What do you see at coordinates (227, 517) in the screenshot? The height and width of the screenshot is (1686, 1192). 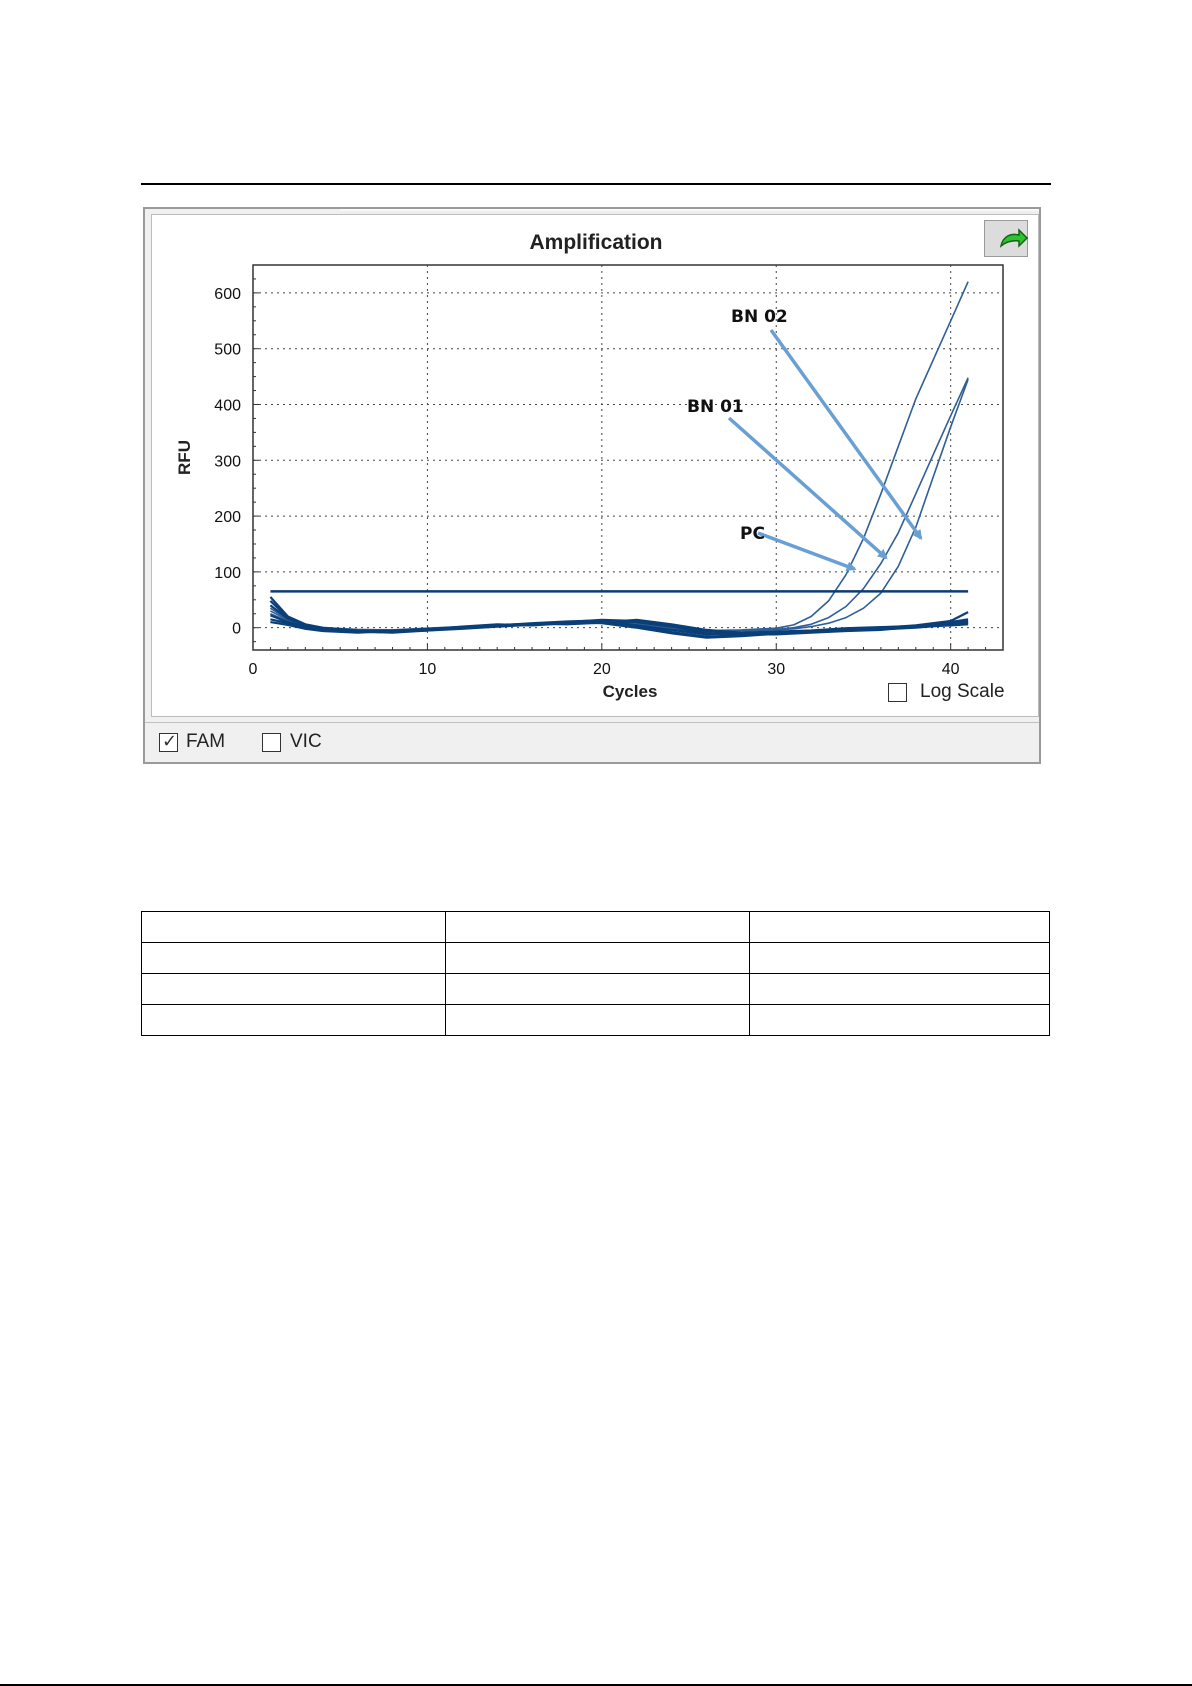 I see `y-tick-label: 200` at bounding box center [227, 517].